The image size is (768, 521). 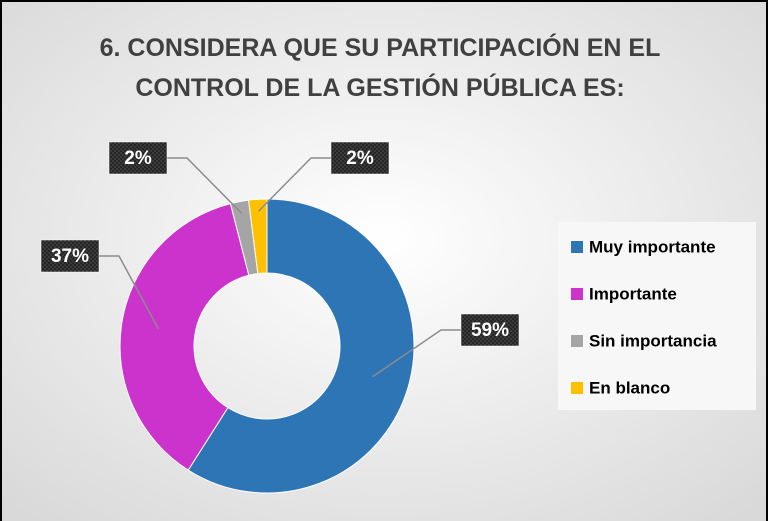 I want to click on legend-label: Muy importante, so click(x=652, y=246).